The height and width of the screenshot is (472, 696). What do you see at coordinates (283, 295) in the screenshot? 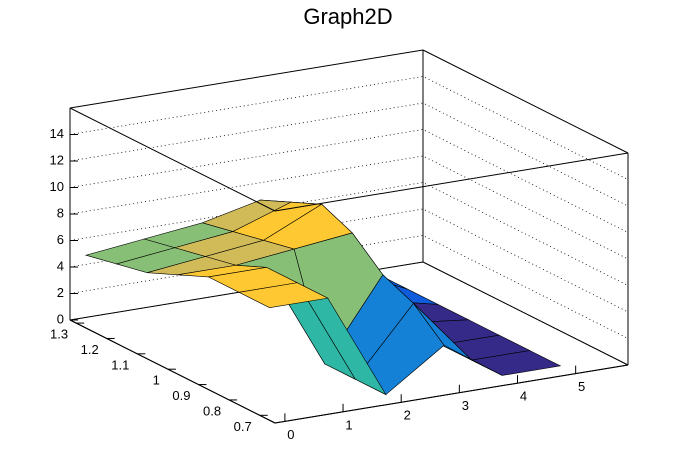
I see `surface-cell` at bounding box center [283, 295].